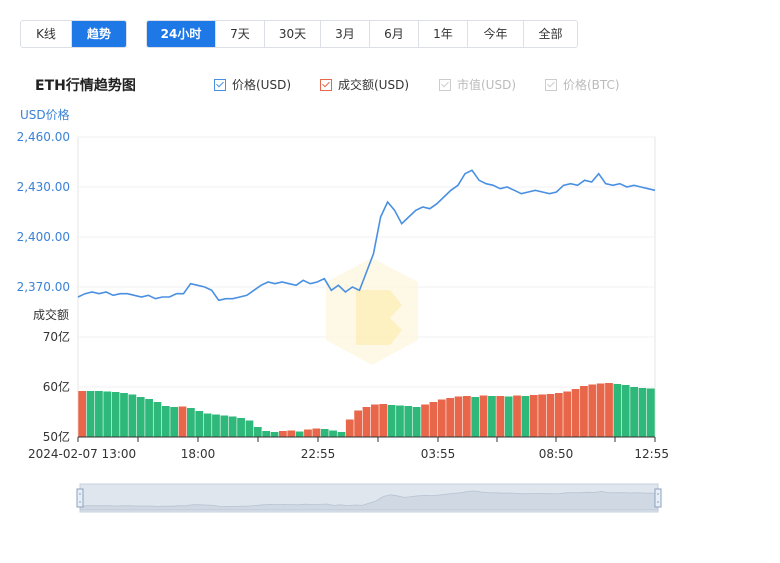 This screenshot has height=563, width=780. What do you see at coordinates (651, 454) in the screenshot?
I see `x-tick-label: 12:55` at bounding box center [651, 454].